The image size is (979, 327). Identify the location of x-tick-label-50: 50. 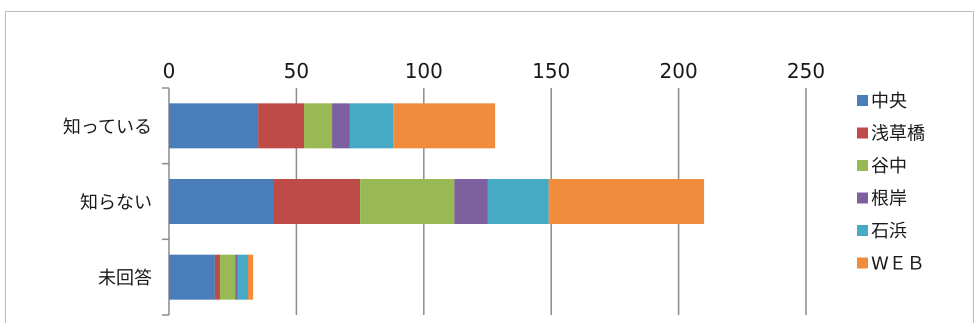
(296, 71).